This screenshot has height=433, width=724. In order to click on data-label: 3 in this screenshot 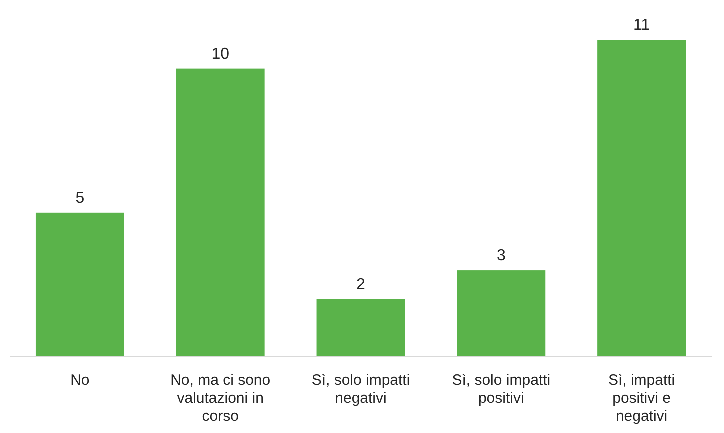, I will do `click(501, 256)`.